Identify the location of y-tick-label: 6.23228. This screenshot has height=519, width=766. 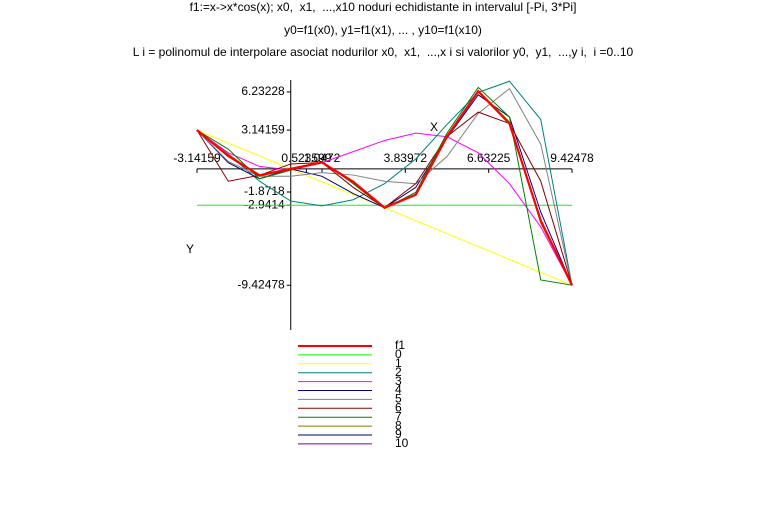
(263, 91).